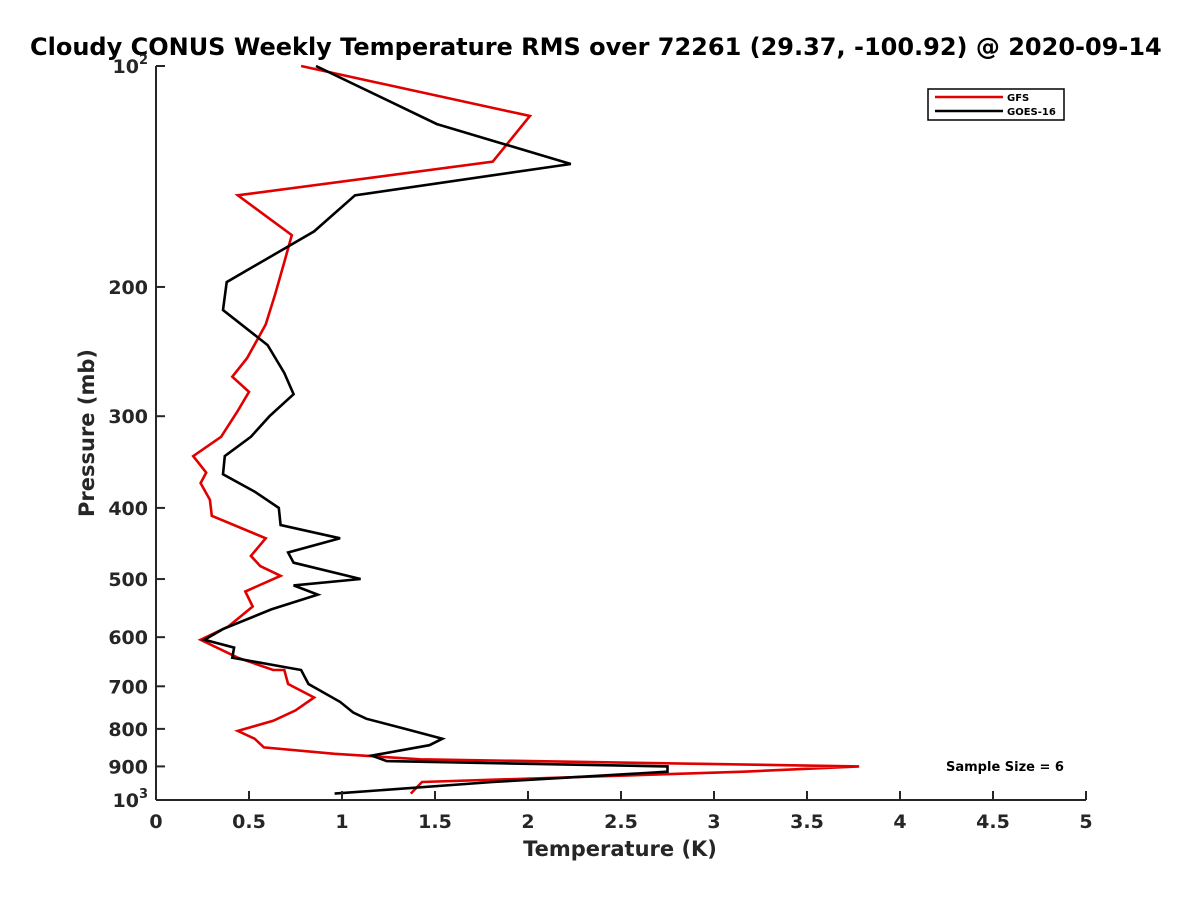  I want to click on legend-label-0: GFS, so click(1018, 98).